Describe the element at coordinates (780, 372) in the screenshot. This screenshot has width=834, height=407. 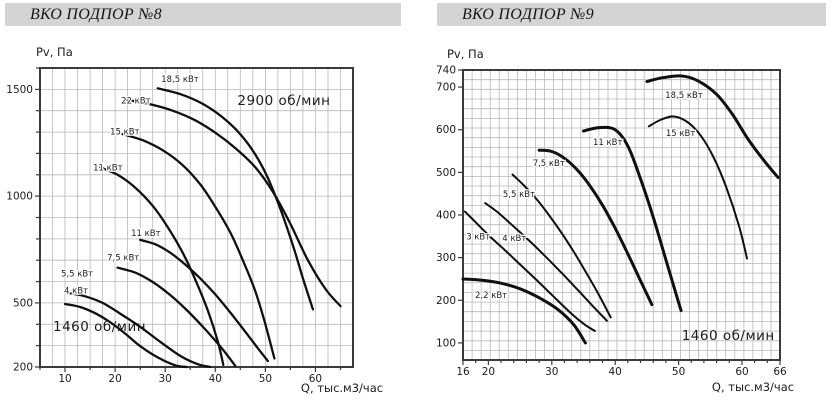
I see `x-tick-label: 66` at that location.